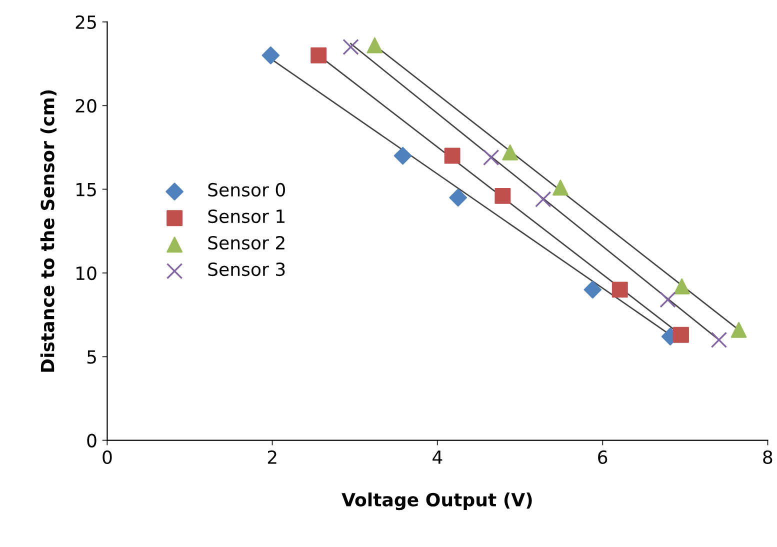 This screenshot has height=547, width=777. I want to click on x-tick-label: 6, so click(603, 457).